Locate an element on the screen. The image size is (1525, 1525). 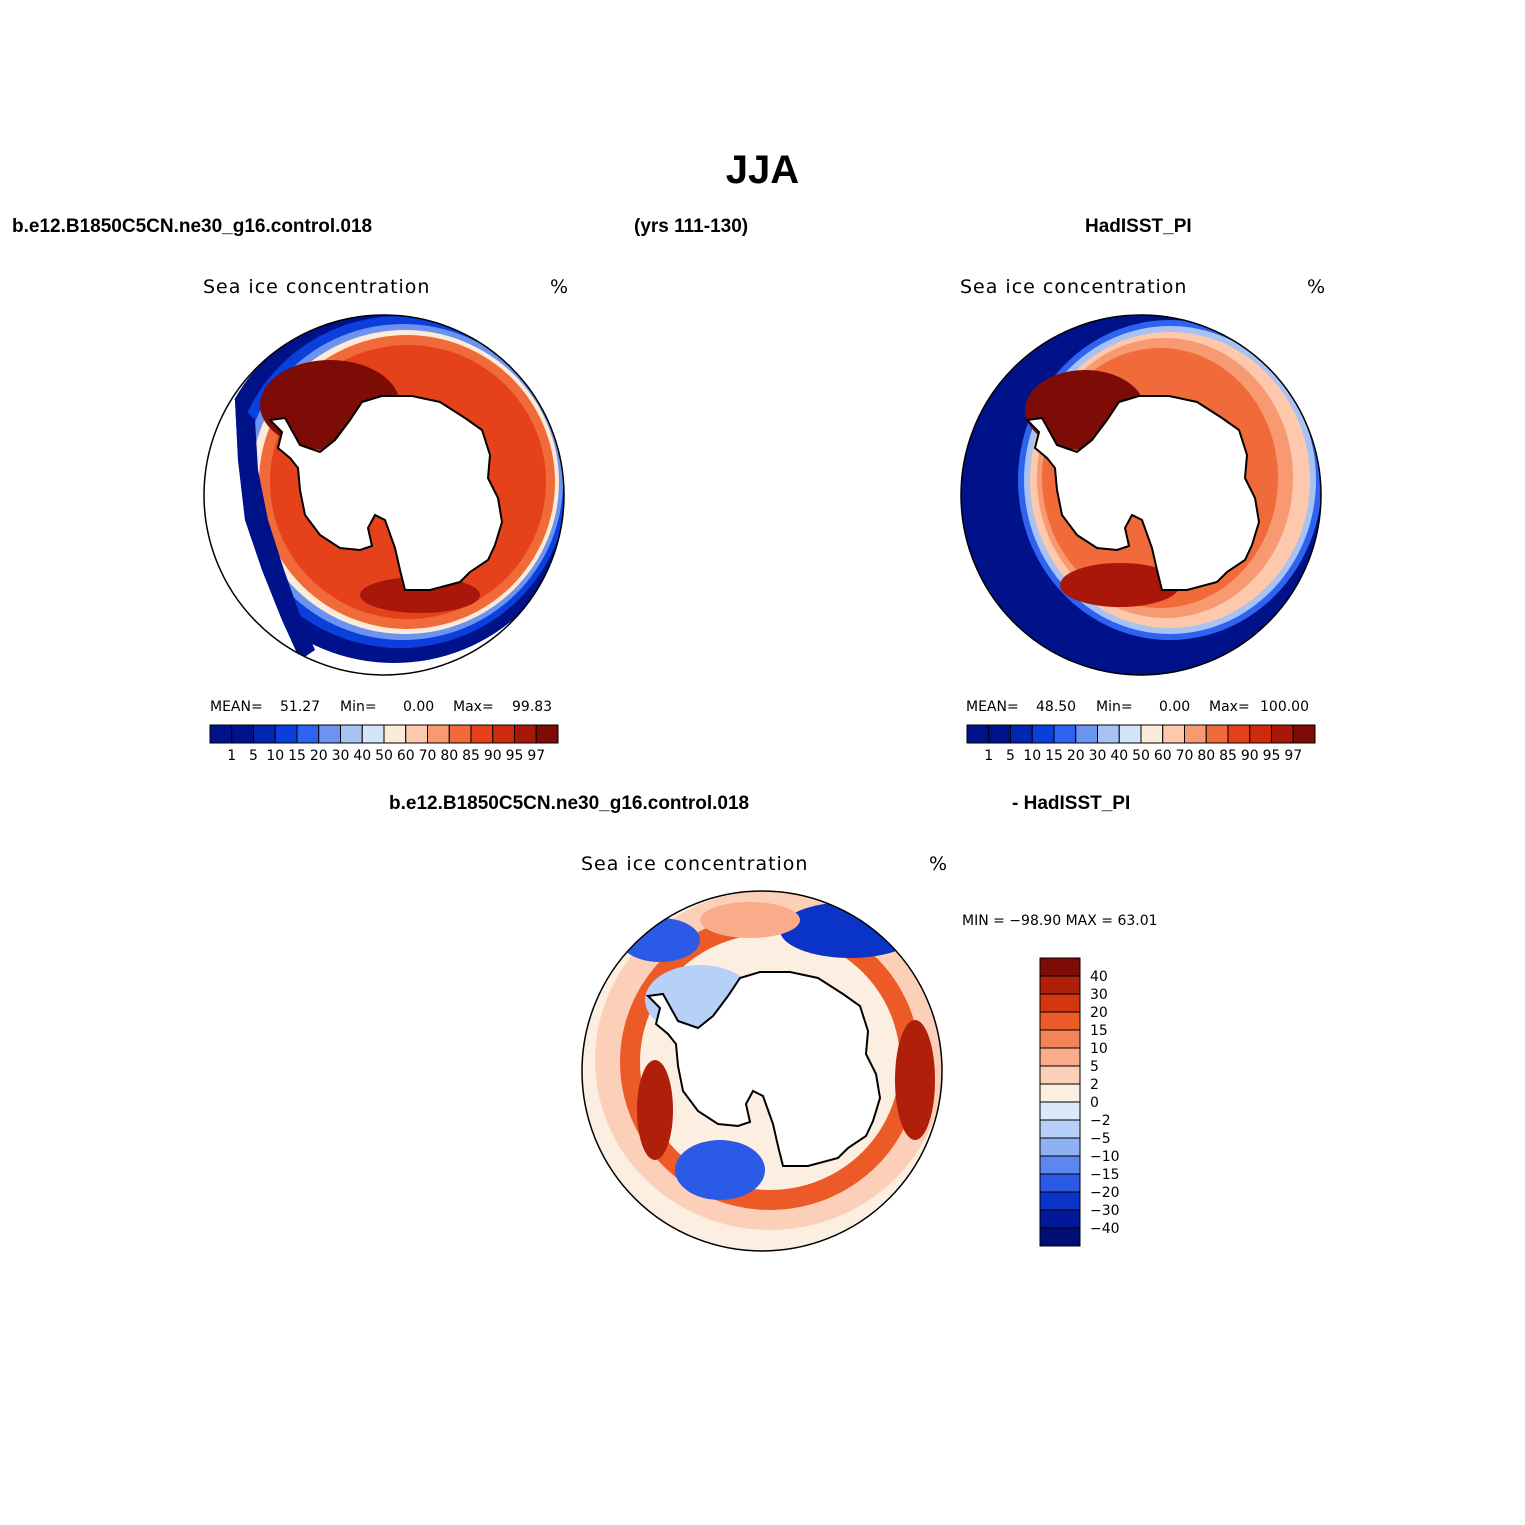
diff-colorbar-tick-label: −20 is located at coordinates (1105, 1193).